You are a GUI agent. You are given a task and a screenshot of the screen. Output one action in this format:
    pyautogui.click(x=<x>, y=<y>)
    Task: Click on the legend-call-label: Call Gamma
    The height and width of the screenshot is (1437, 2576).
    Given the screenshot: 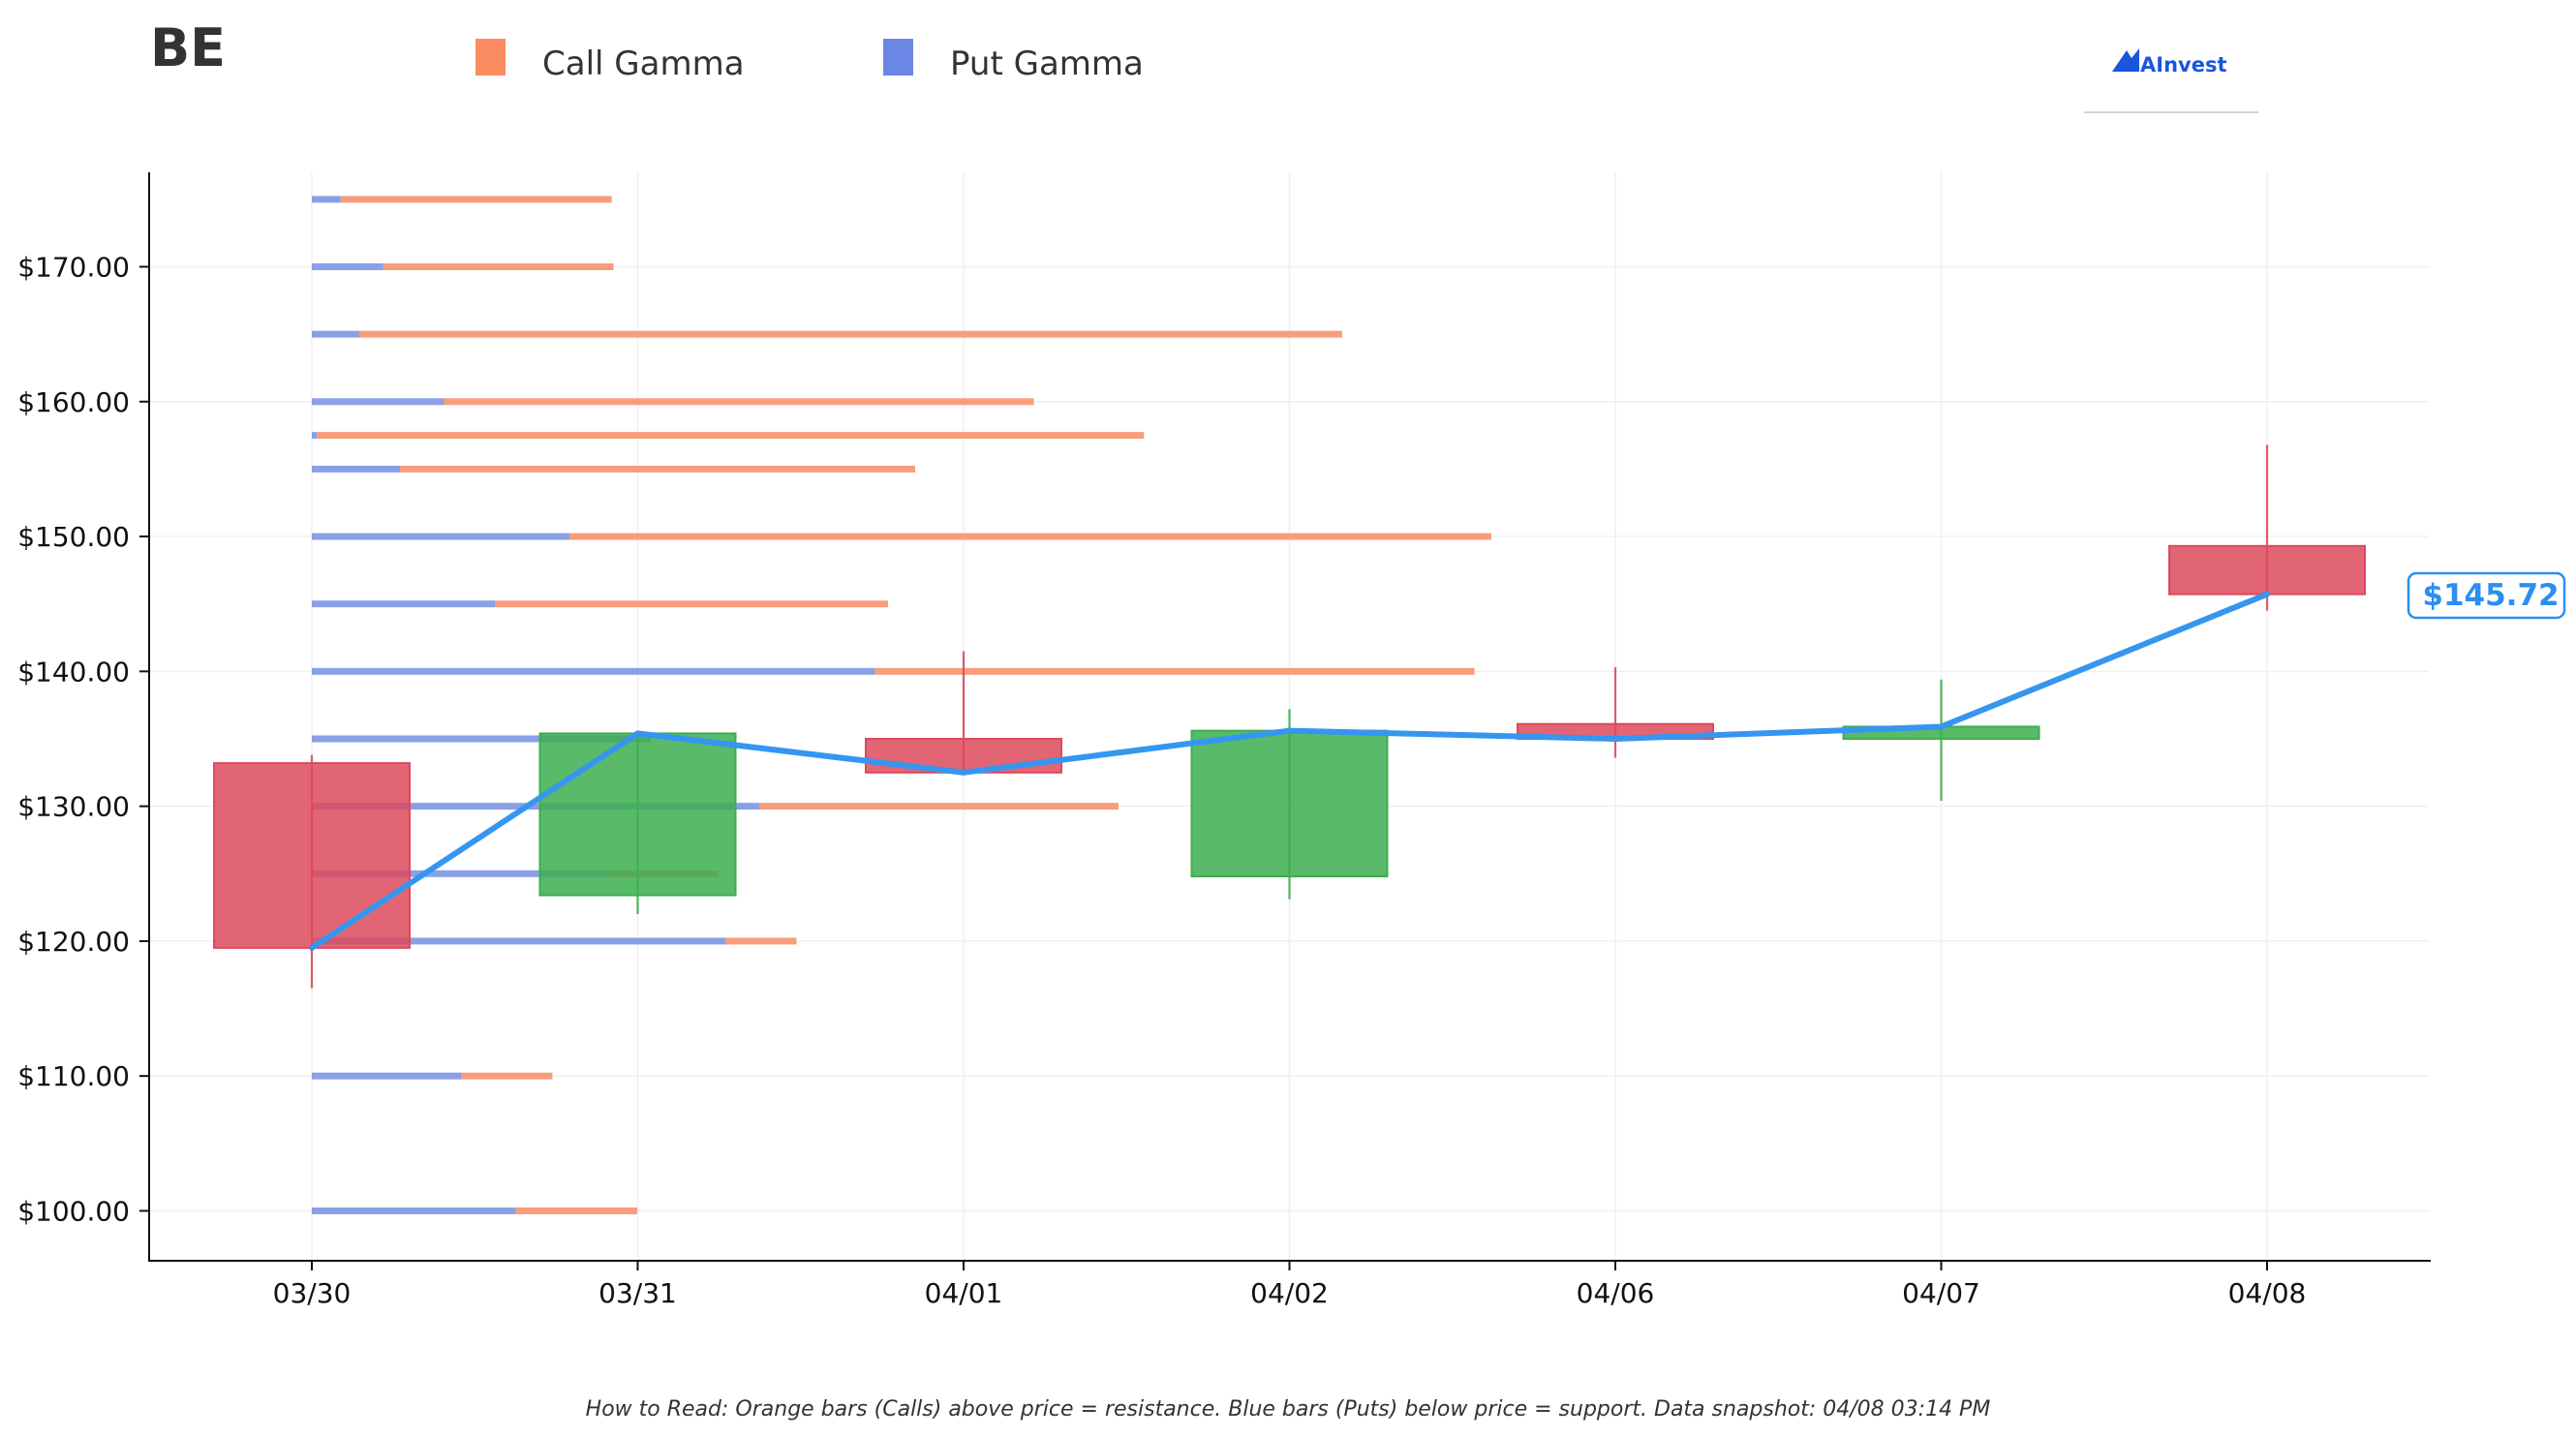 What is the action you would take?
    pyautogui.click(x=643, y=64)
    